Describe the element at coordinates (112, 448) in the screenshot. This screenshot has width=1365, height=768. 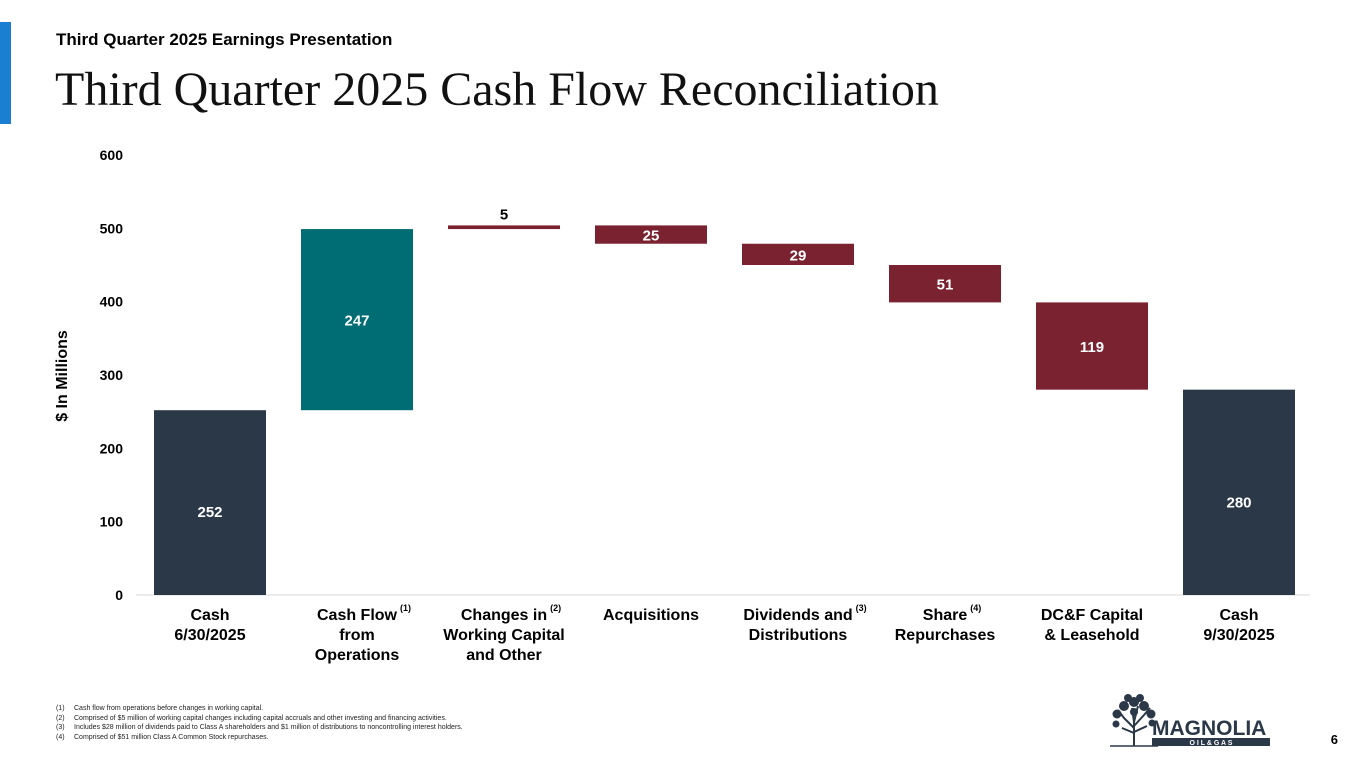
I see `y-tick-label: 200` at that location.